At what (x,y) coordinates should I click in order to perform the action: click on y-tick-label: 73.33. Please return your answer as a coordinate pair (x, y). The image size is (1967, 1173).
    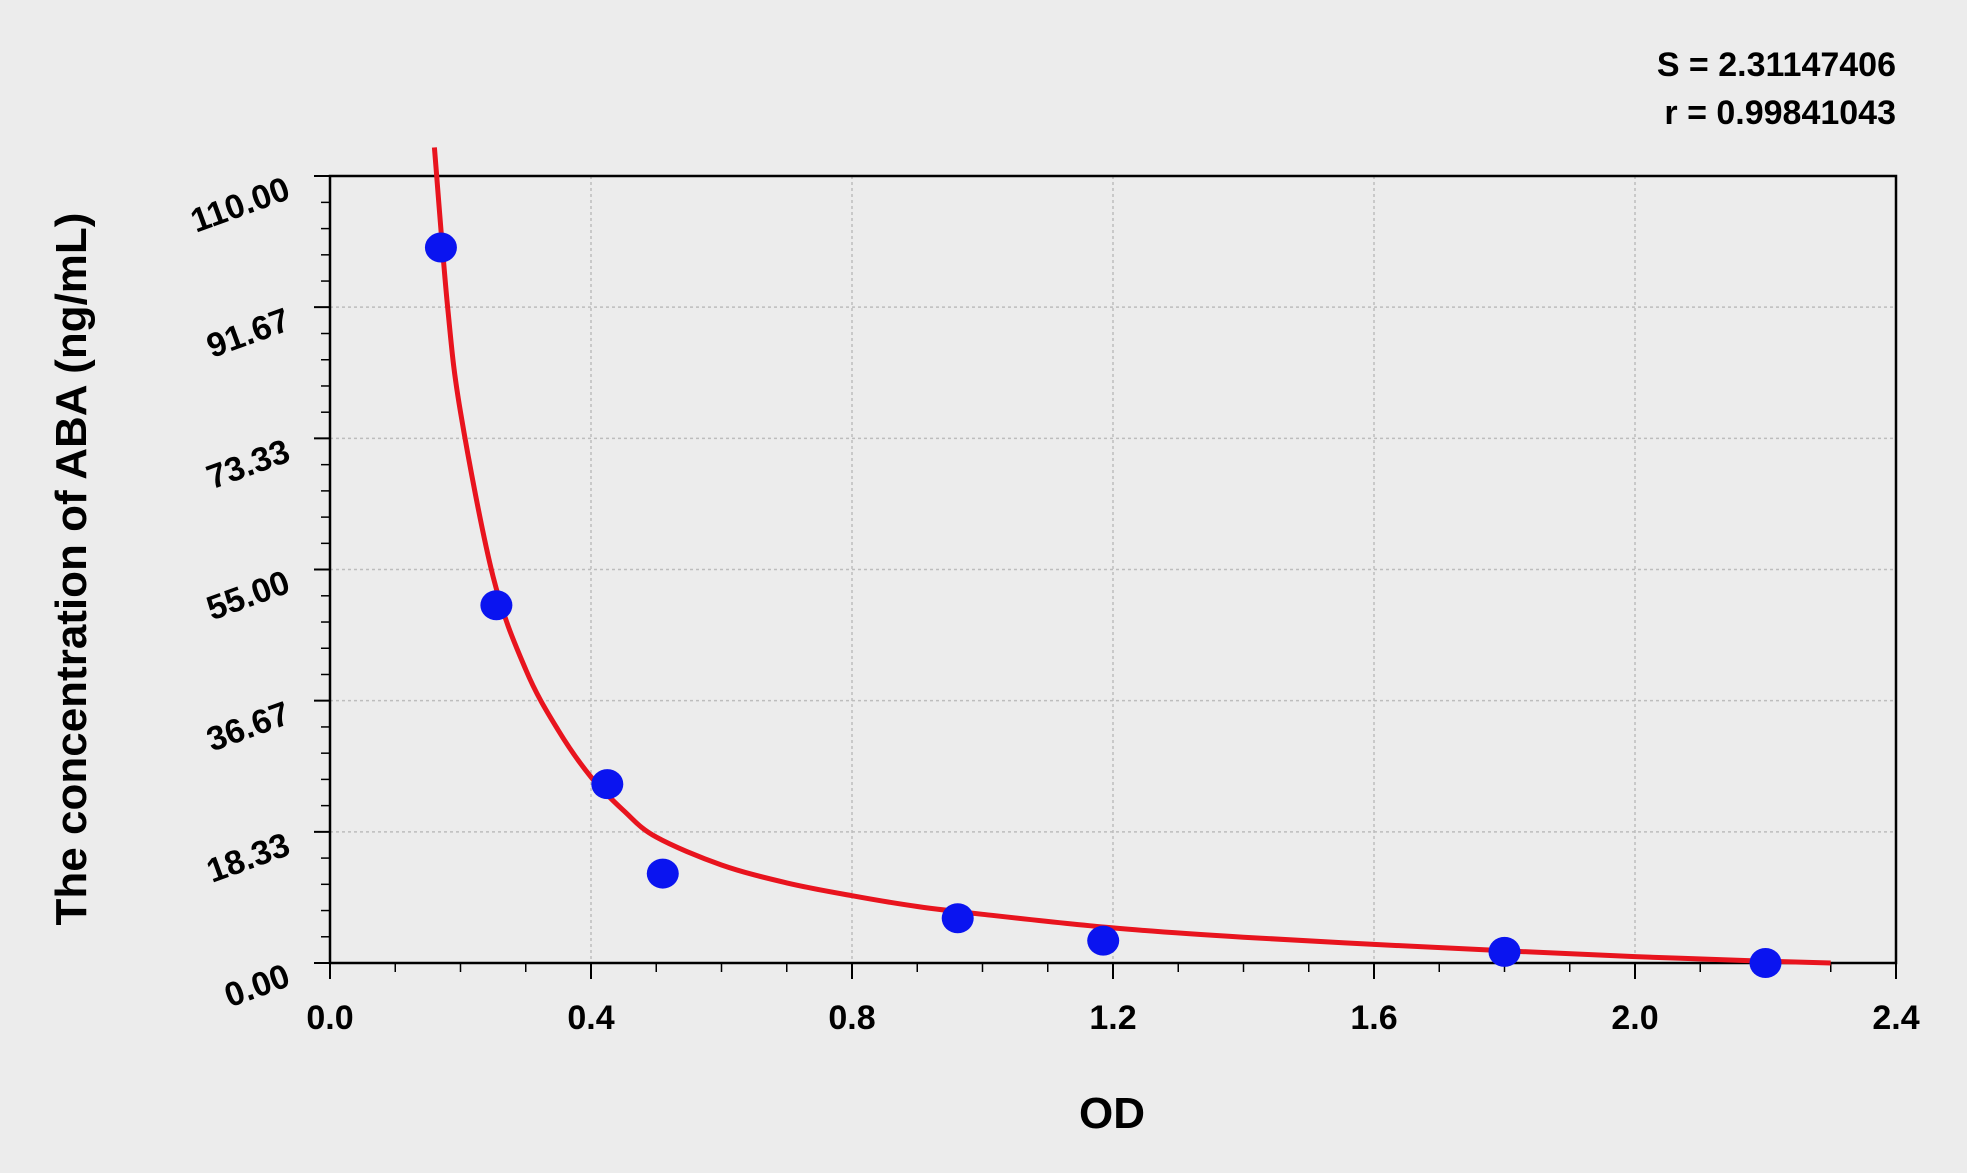
    Looking at the image, I should click on (248, 464).